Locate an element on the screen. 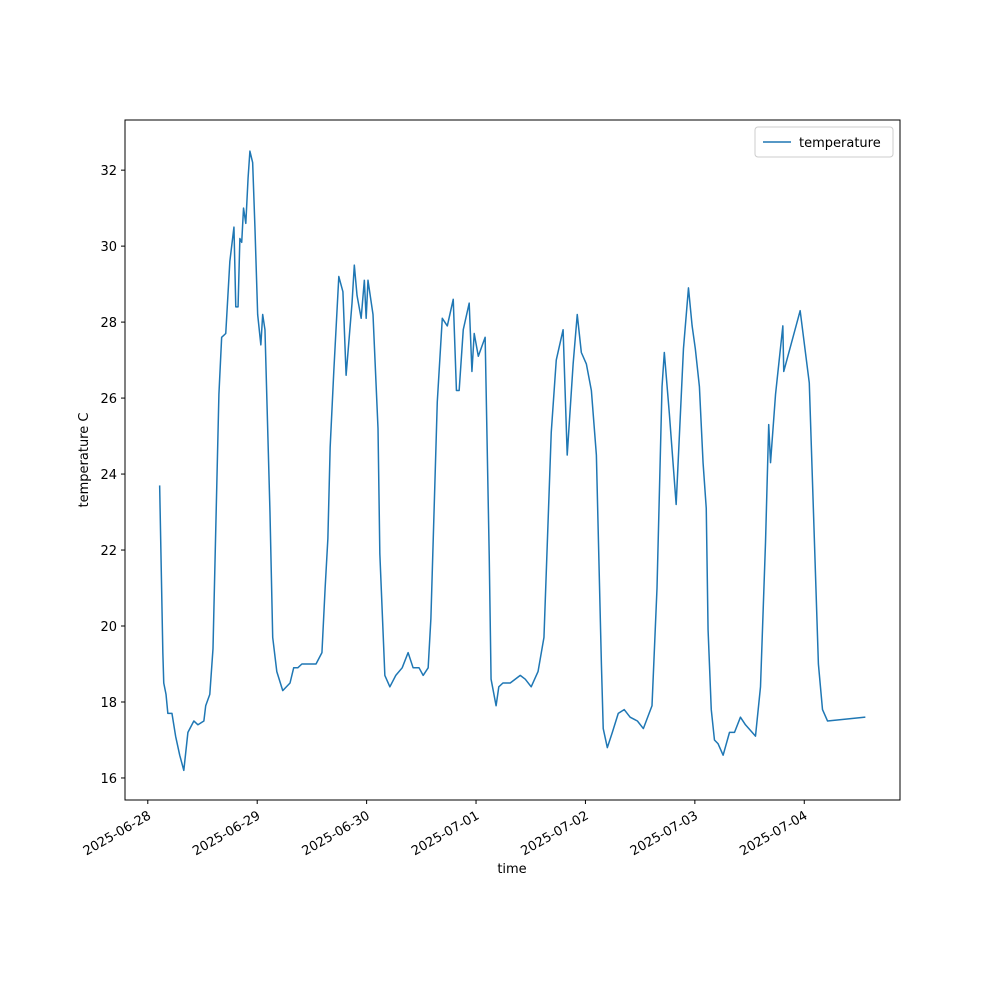  x-tick-label: 2025-07-04 is located at coordinates (773, 833).